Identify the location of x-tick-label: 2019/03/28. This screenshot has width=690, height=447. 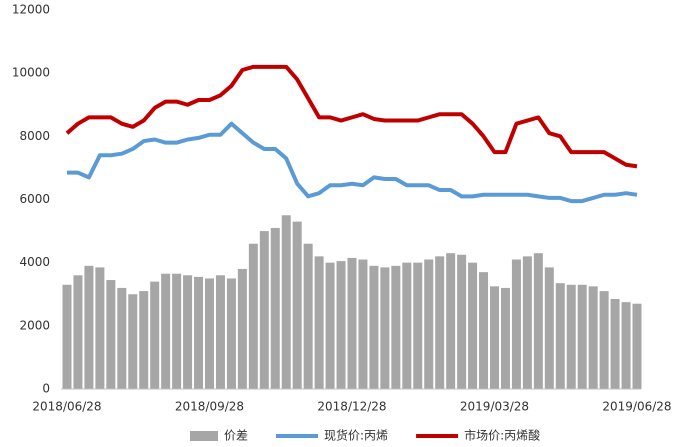
(494, 407).